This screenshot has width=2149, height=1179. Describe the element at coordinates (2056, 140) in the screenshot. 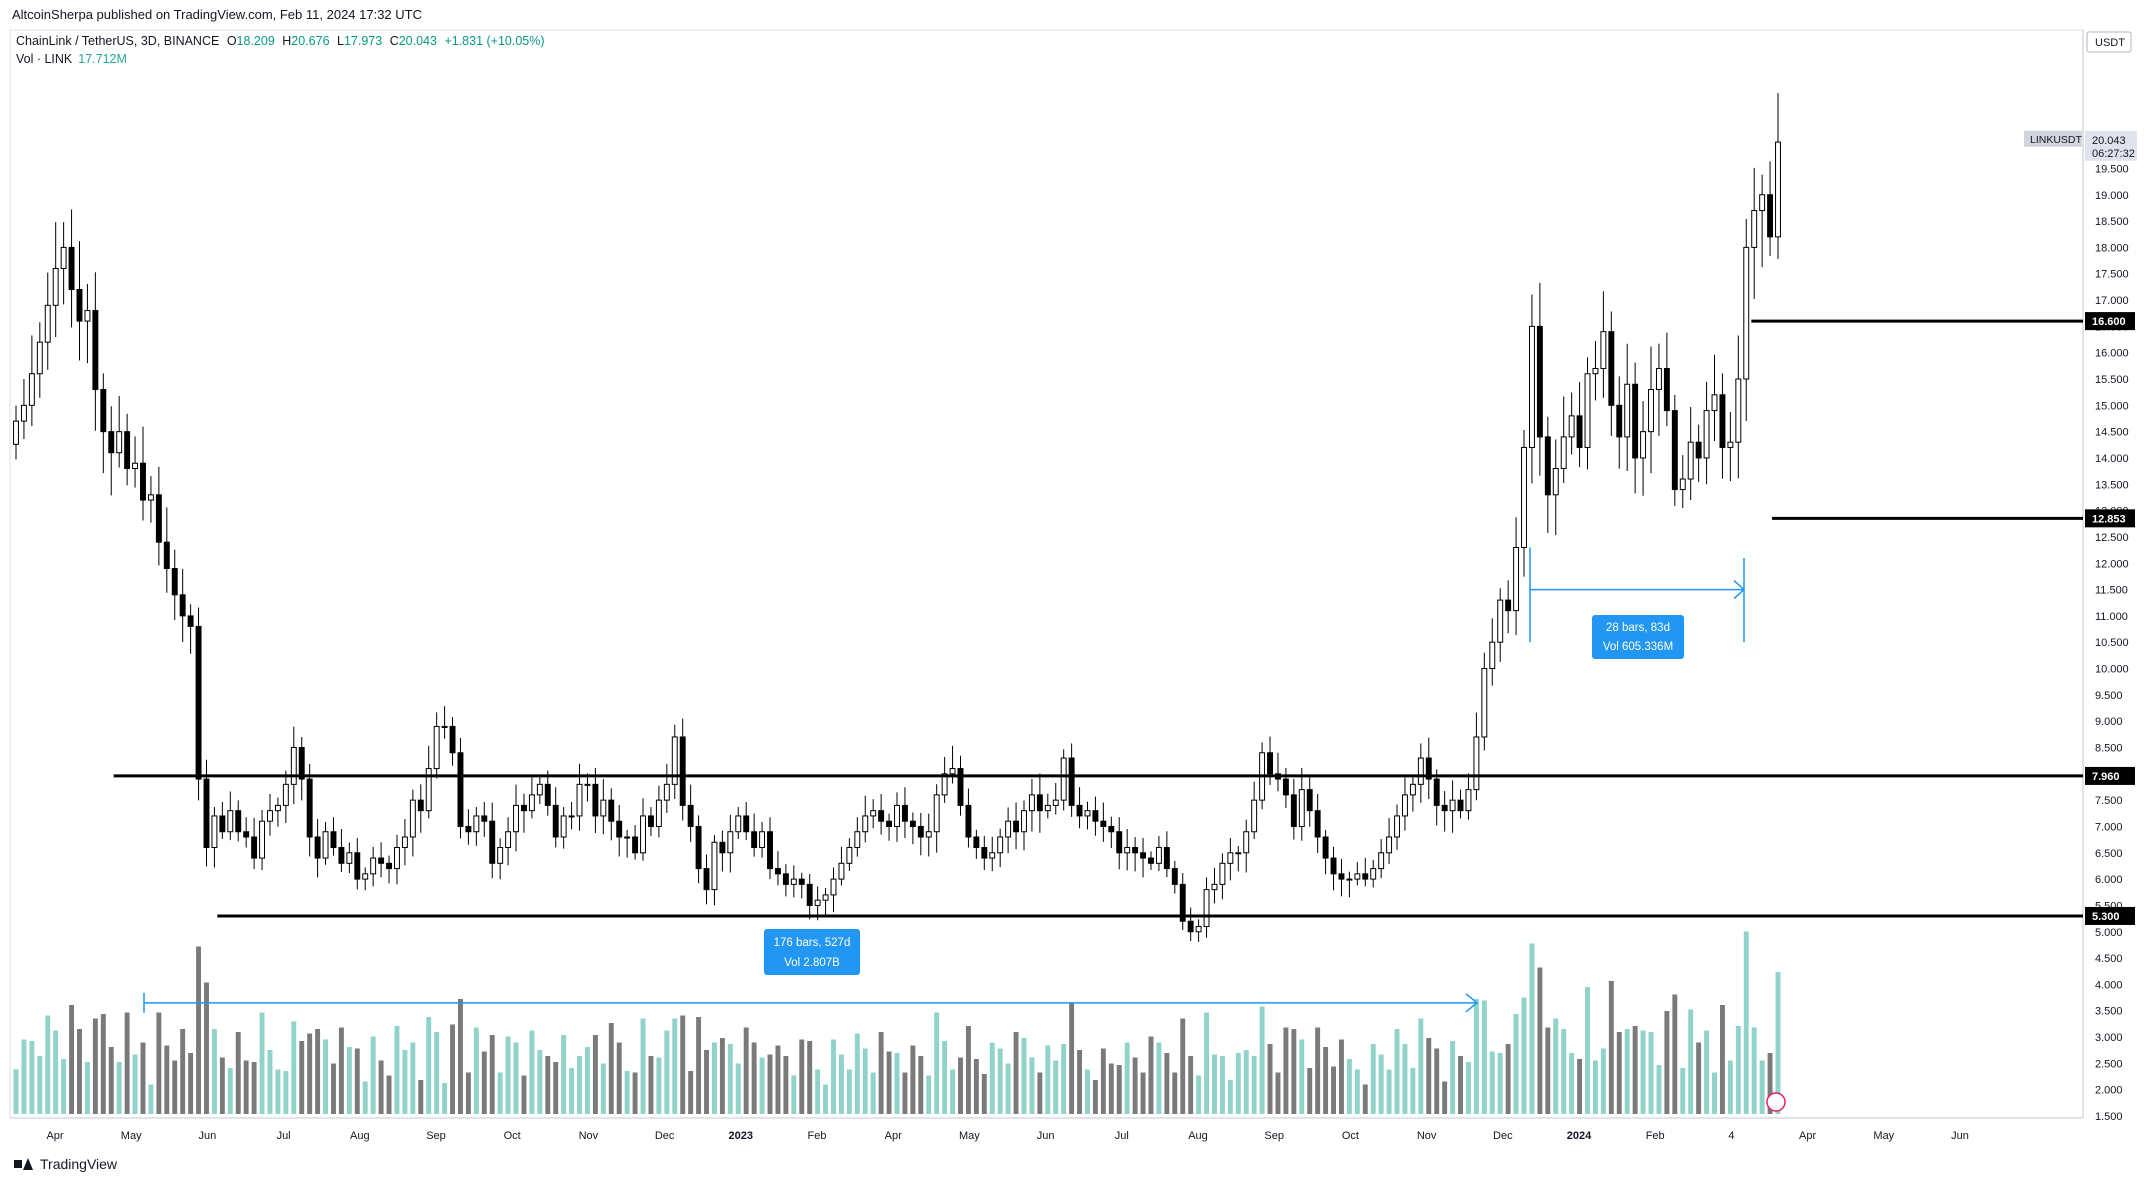

I see `ticker-tag: LINKUSDT` at that location.